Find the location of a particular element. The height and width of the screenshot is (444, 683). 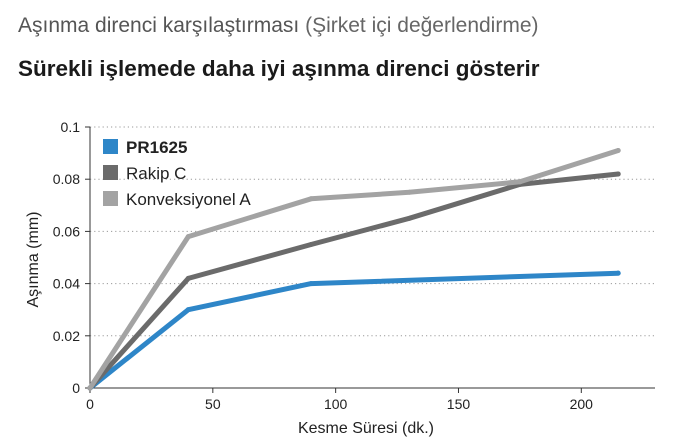

x-tick-label-1: 50 is located at coordinates (213, 404).